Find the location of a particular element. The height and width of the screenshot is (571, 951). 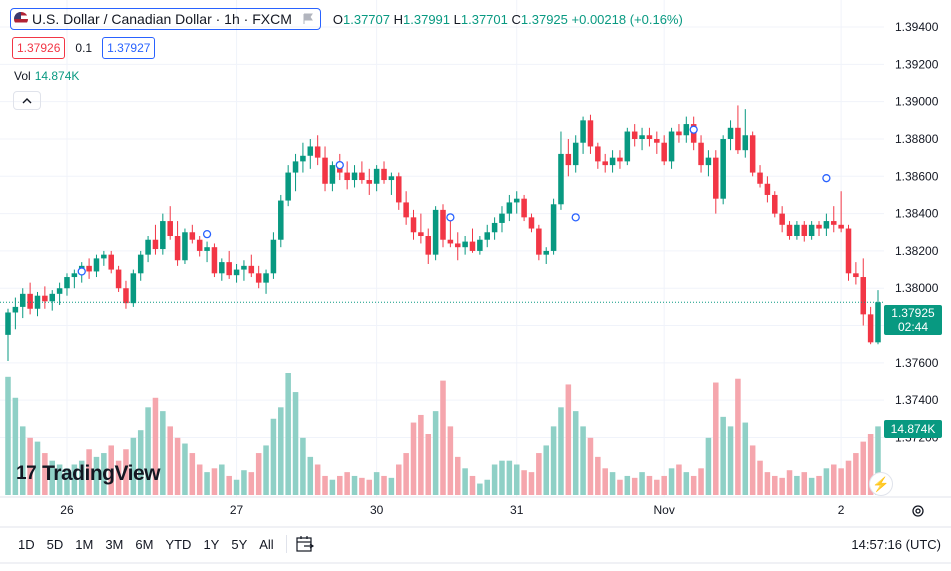

price-tick-label: 1.39400 is located at coordinates (917, 27).